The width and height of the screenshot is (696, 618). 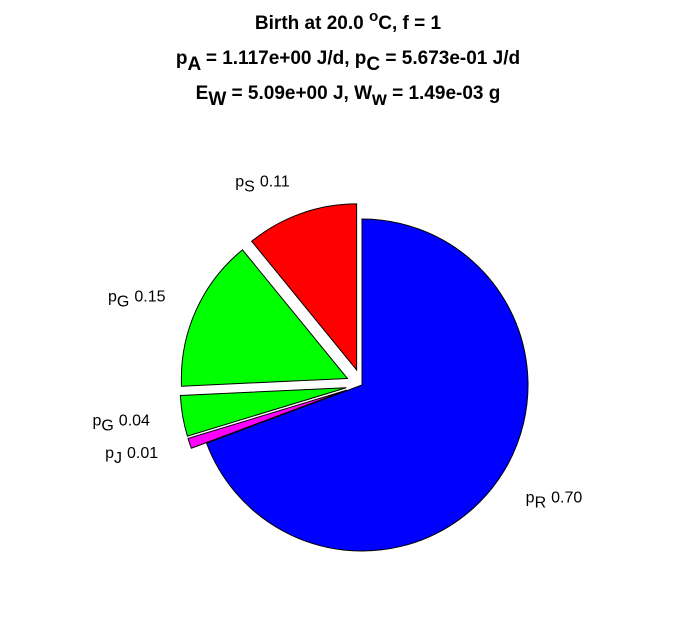 I want to click on value-label: 0.01, so click(x=142, y=453).